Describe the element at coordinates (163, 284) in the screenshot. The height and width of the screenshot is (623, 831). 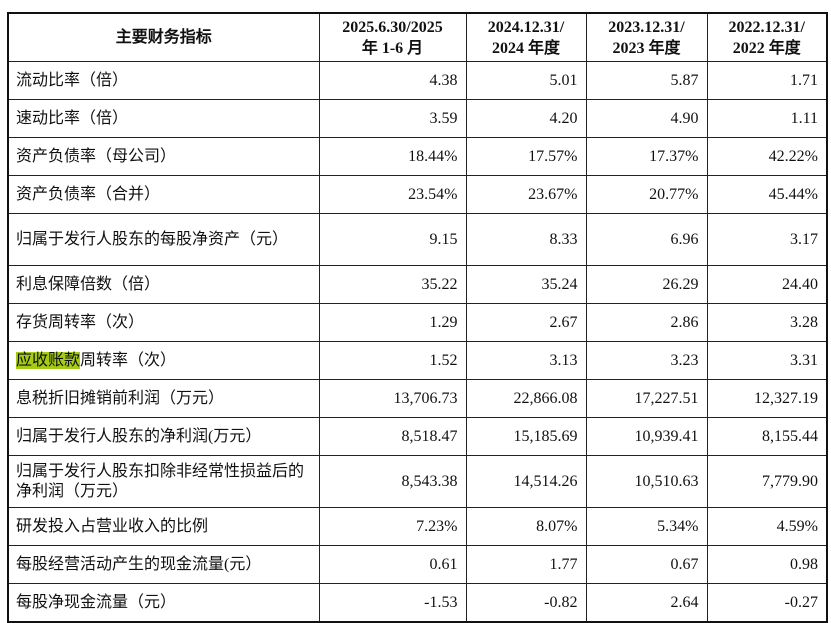
I see `row-label: 利息保障倍数（倍）` at that location.